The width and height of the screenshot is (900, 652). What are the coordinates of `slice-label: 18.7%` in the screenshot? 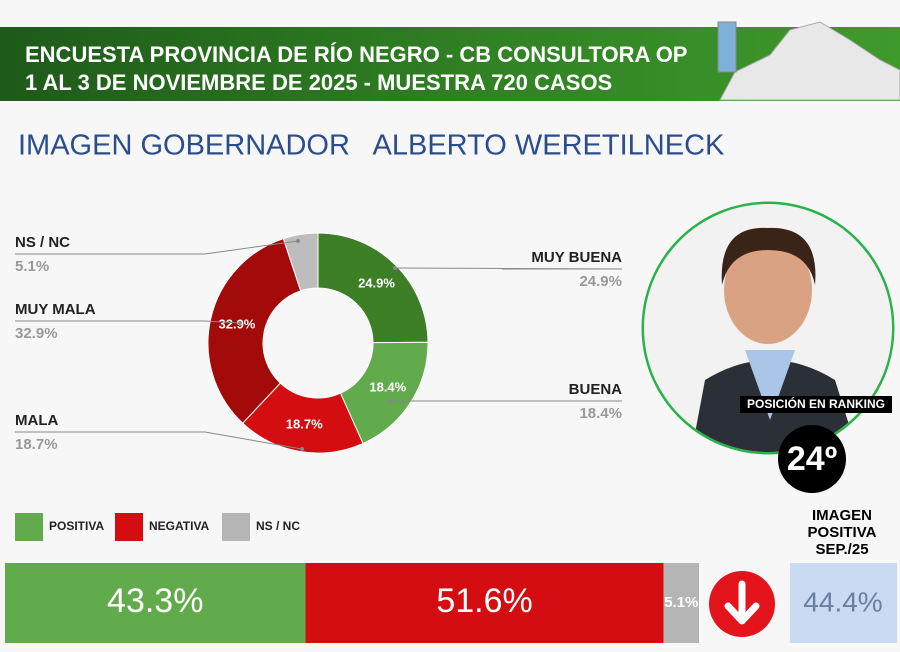 It's located at (304, 423).